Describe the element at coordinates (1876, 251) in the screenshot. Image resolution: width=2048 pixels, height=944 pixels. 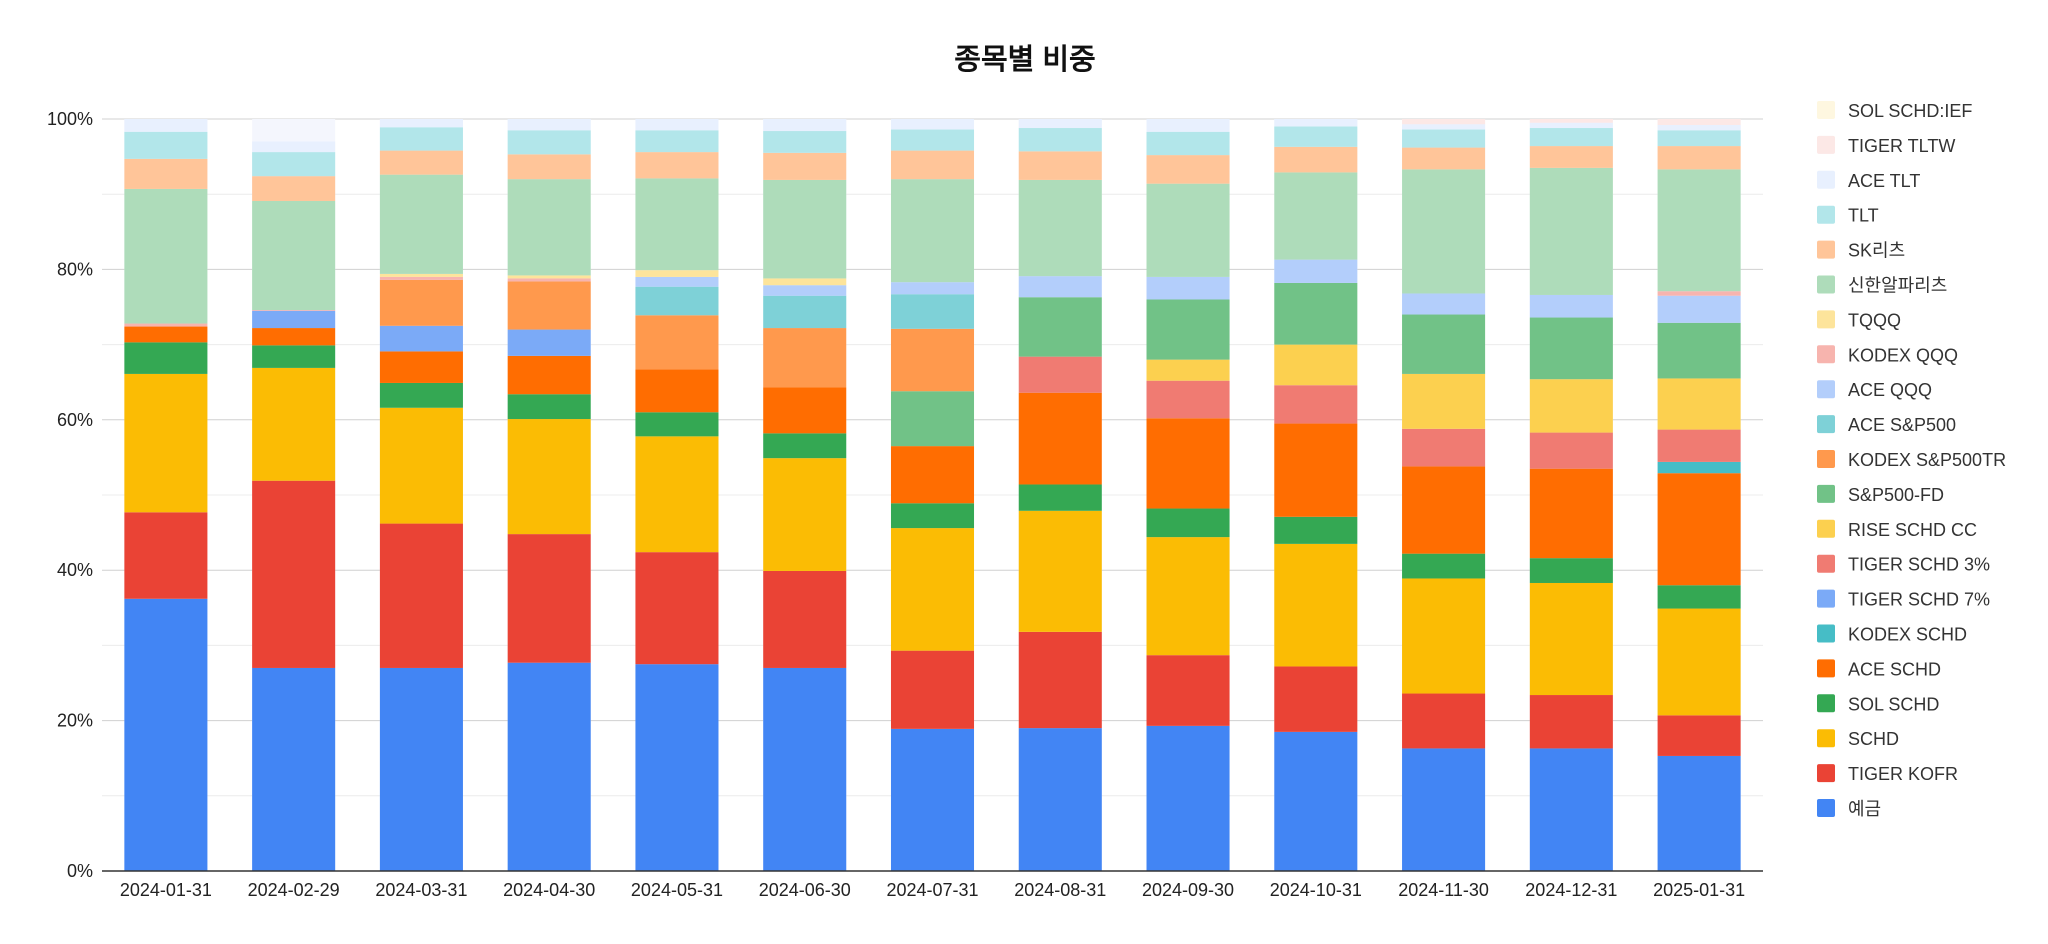
I see `legend-label: SK리츠` at that location.